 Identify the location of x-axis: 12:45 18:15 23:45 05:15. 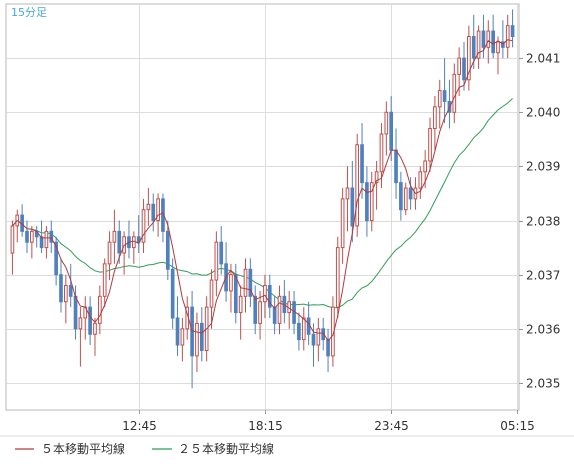
(328, 421).